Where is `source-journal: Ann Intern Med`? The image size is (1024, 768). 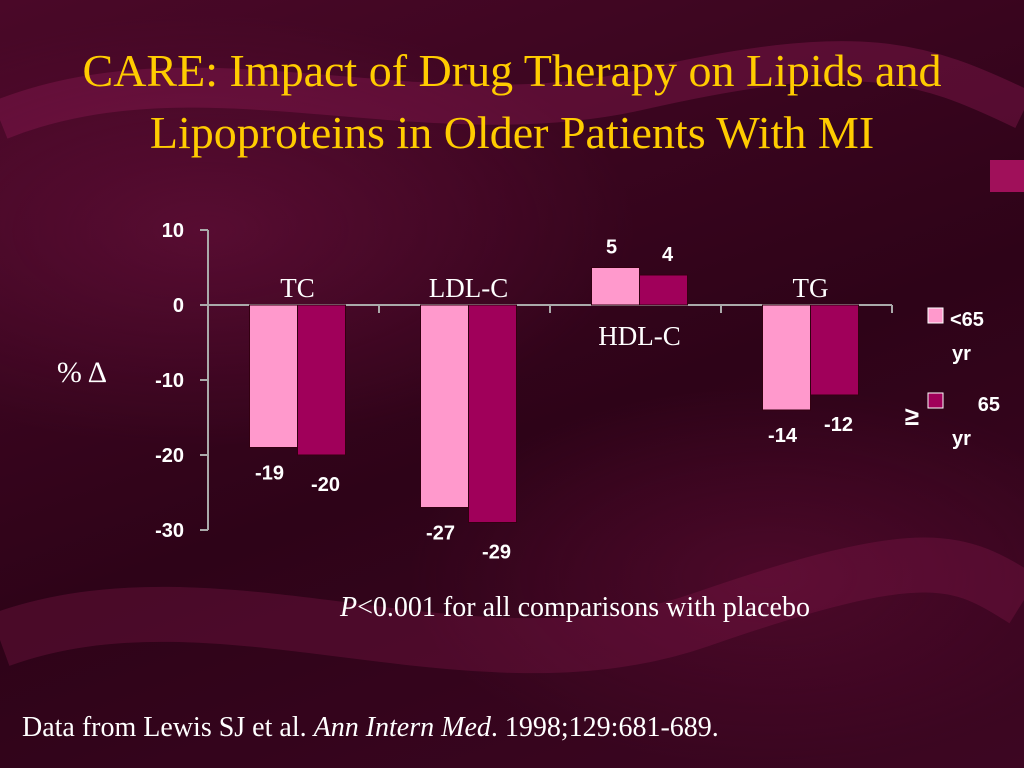
source-journal: Ann Intern Med is located at coordinates (402, 727).